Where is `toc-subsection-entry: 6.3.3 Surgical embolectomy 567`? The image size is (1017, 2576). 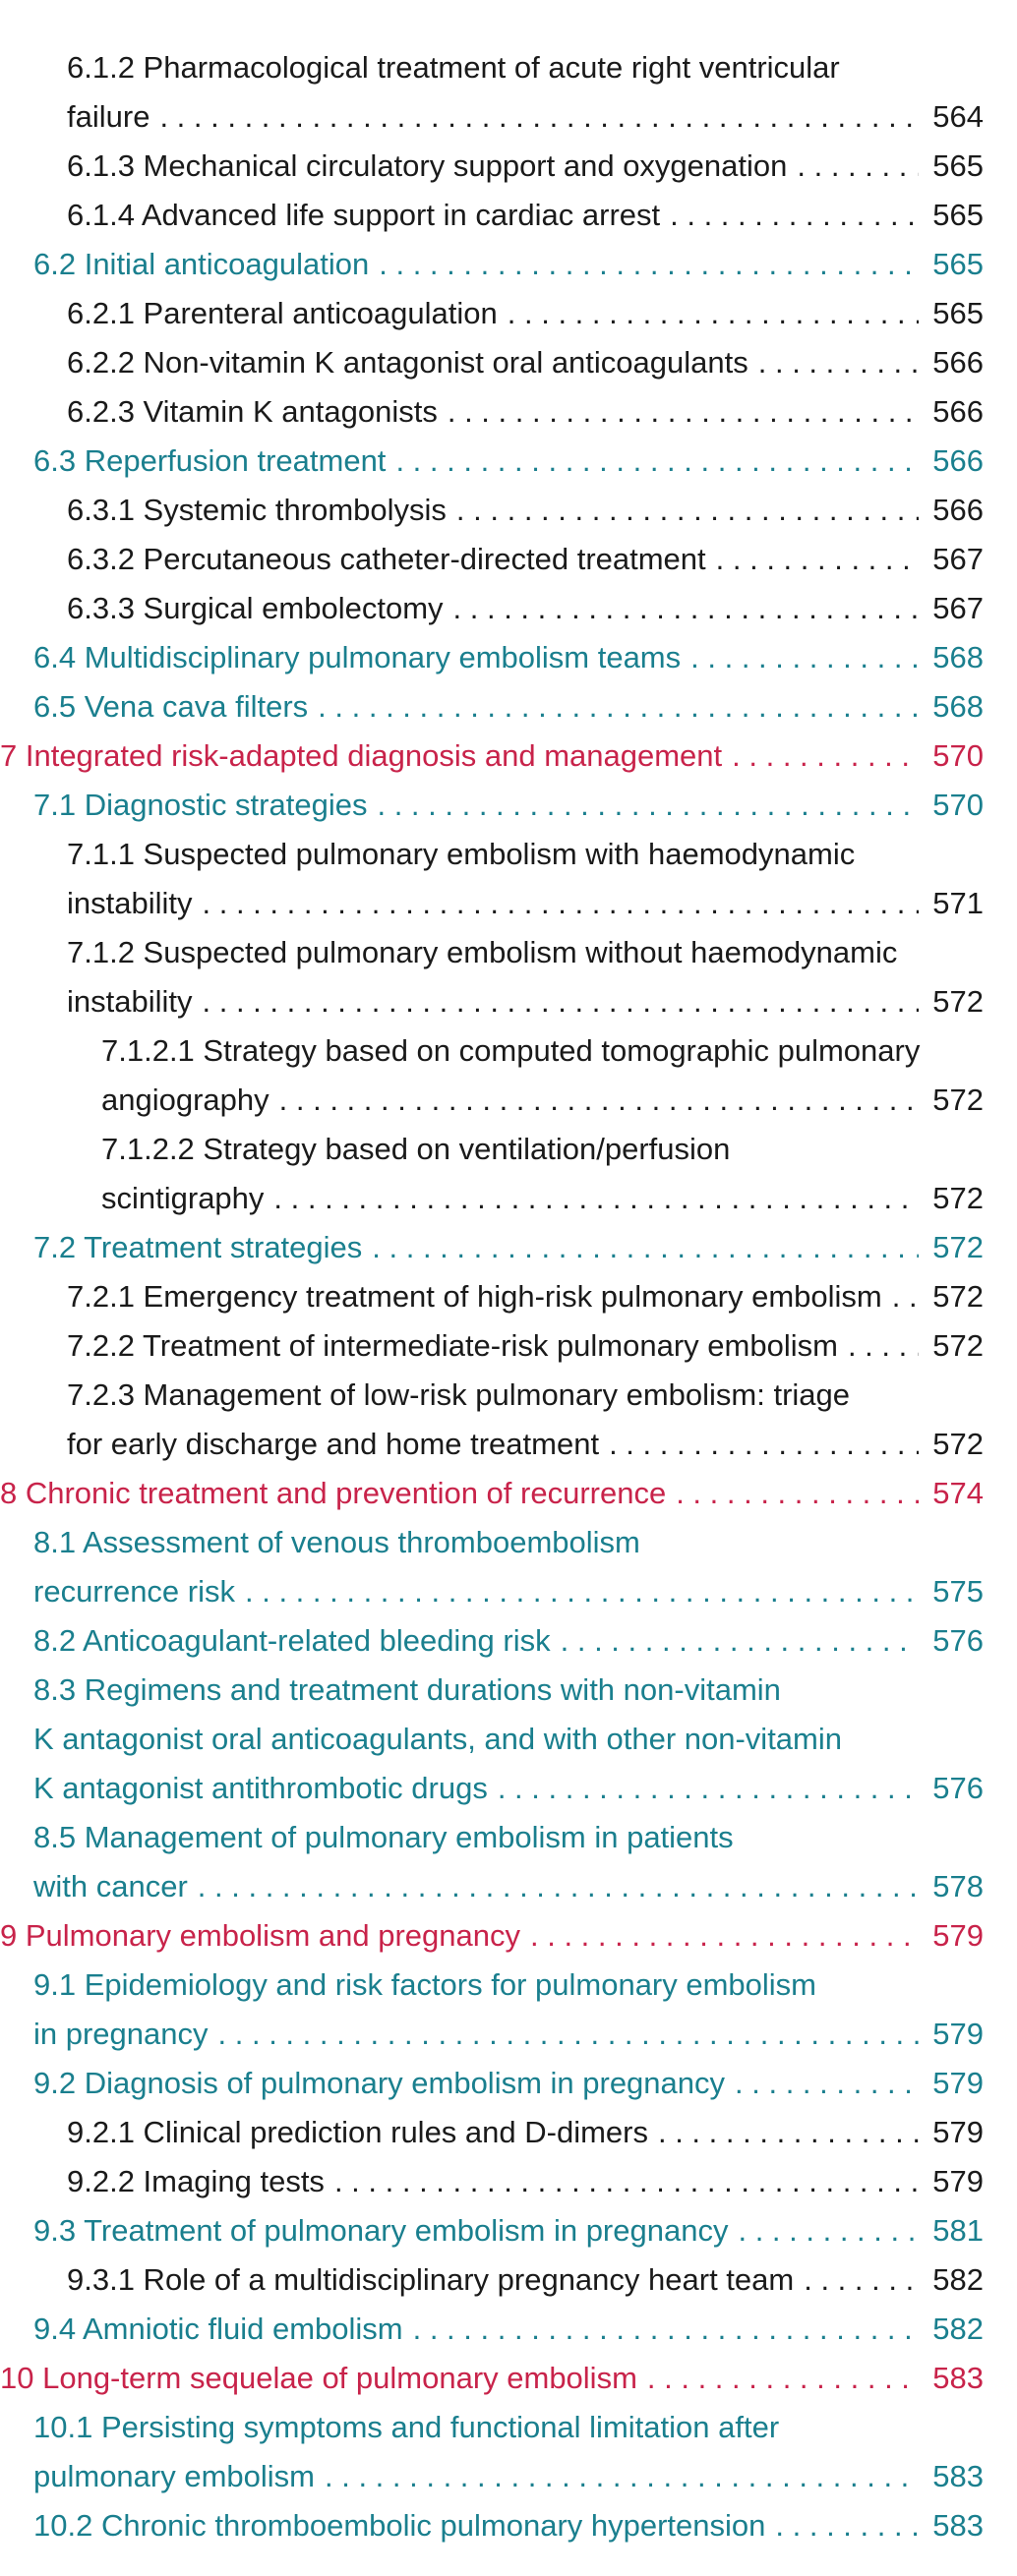 toc-subsection-entry: 6.3.3 Surgical embolectomy 567 is located at coordinates (492, 608).